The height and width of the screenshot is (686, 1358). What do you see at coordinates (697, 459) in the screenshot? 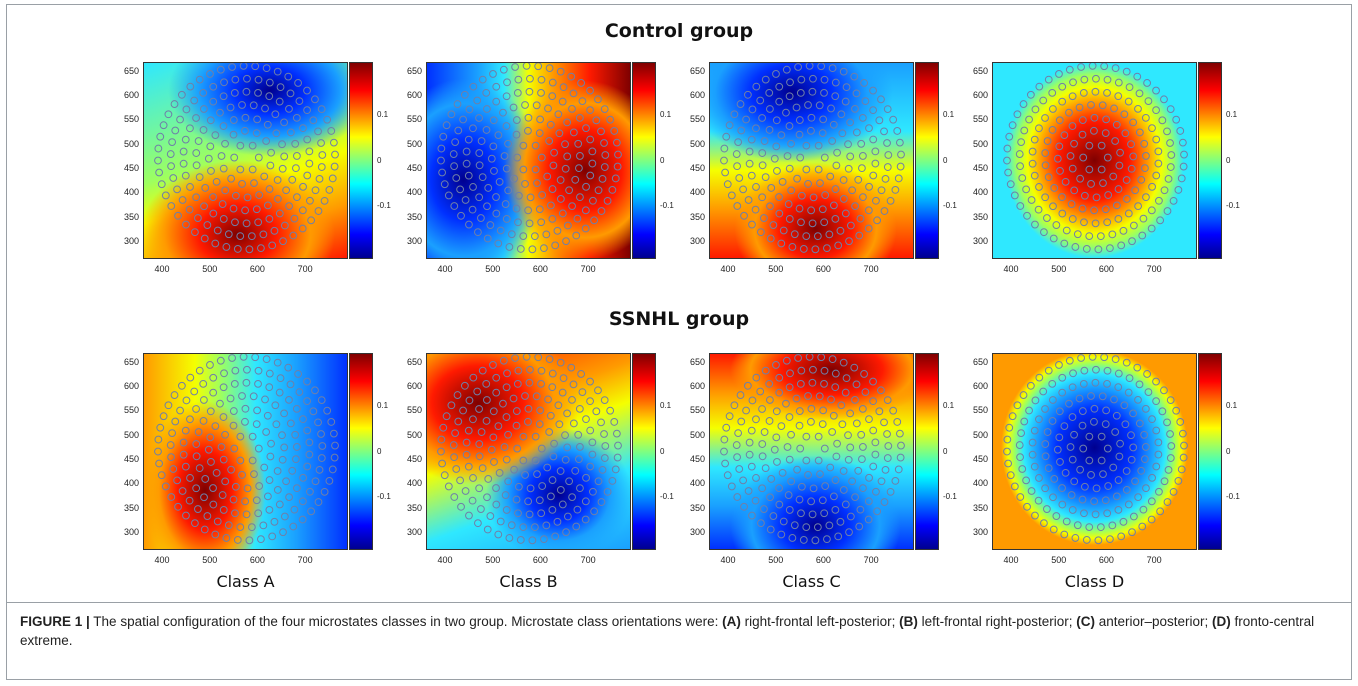
I see `y-tick-label: 450` at bounding box center [697, 459].